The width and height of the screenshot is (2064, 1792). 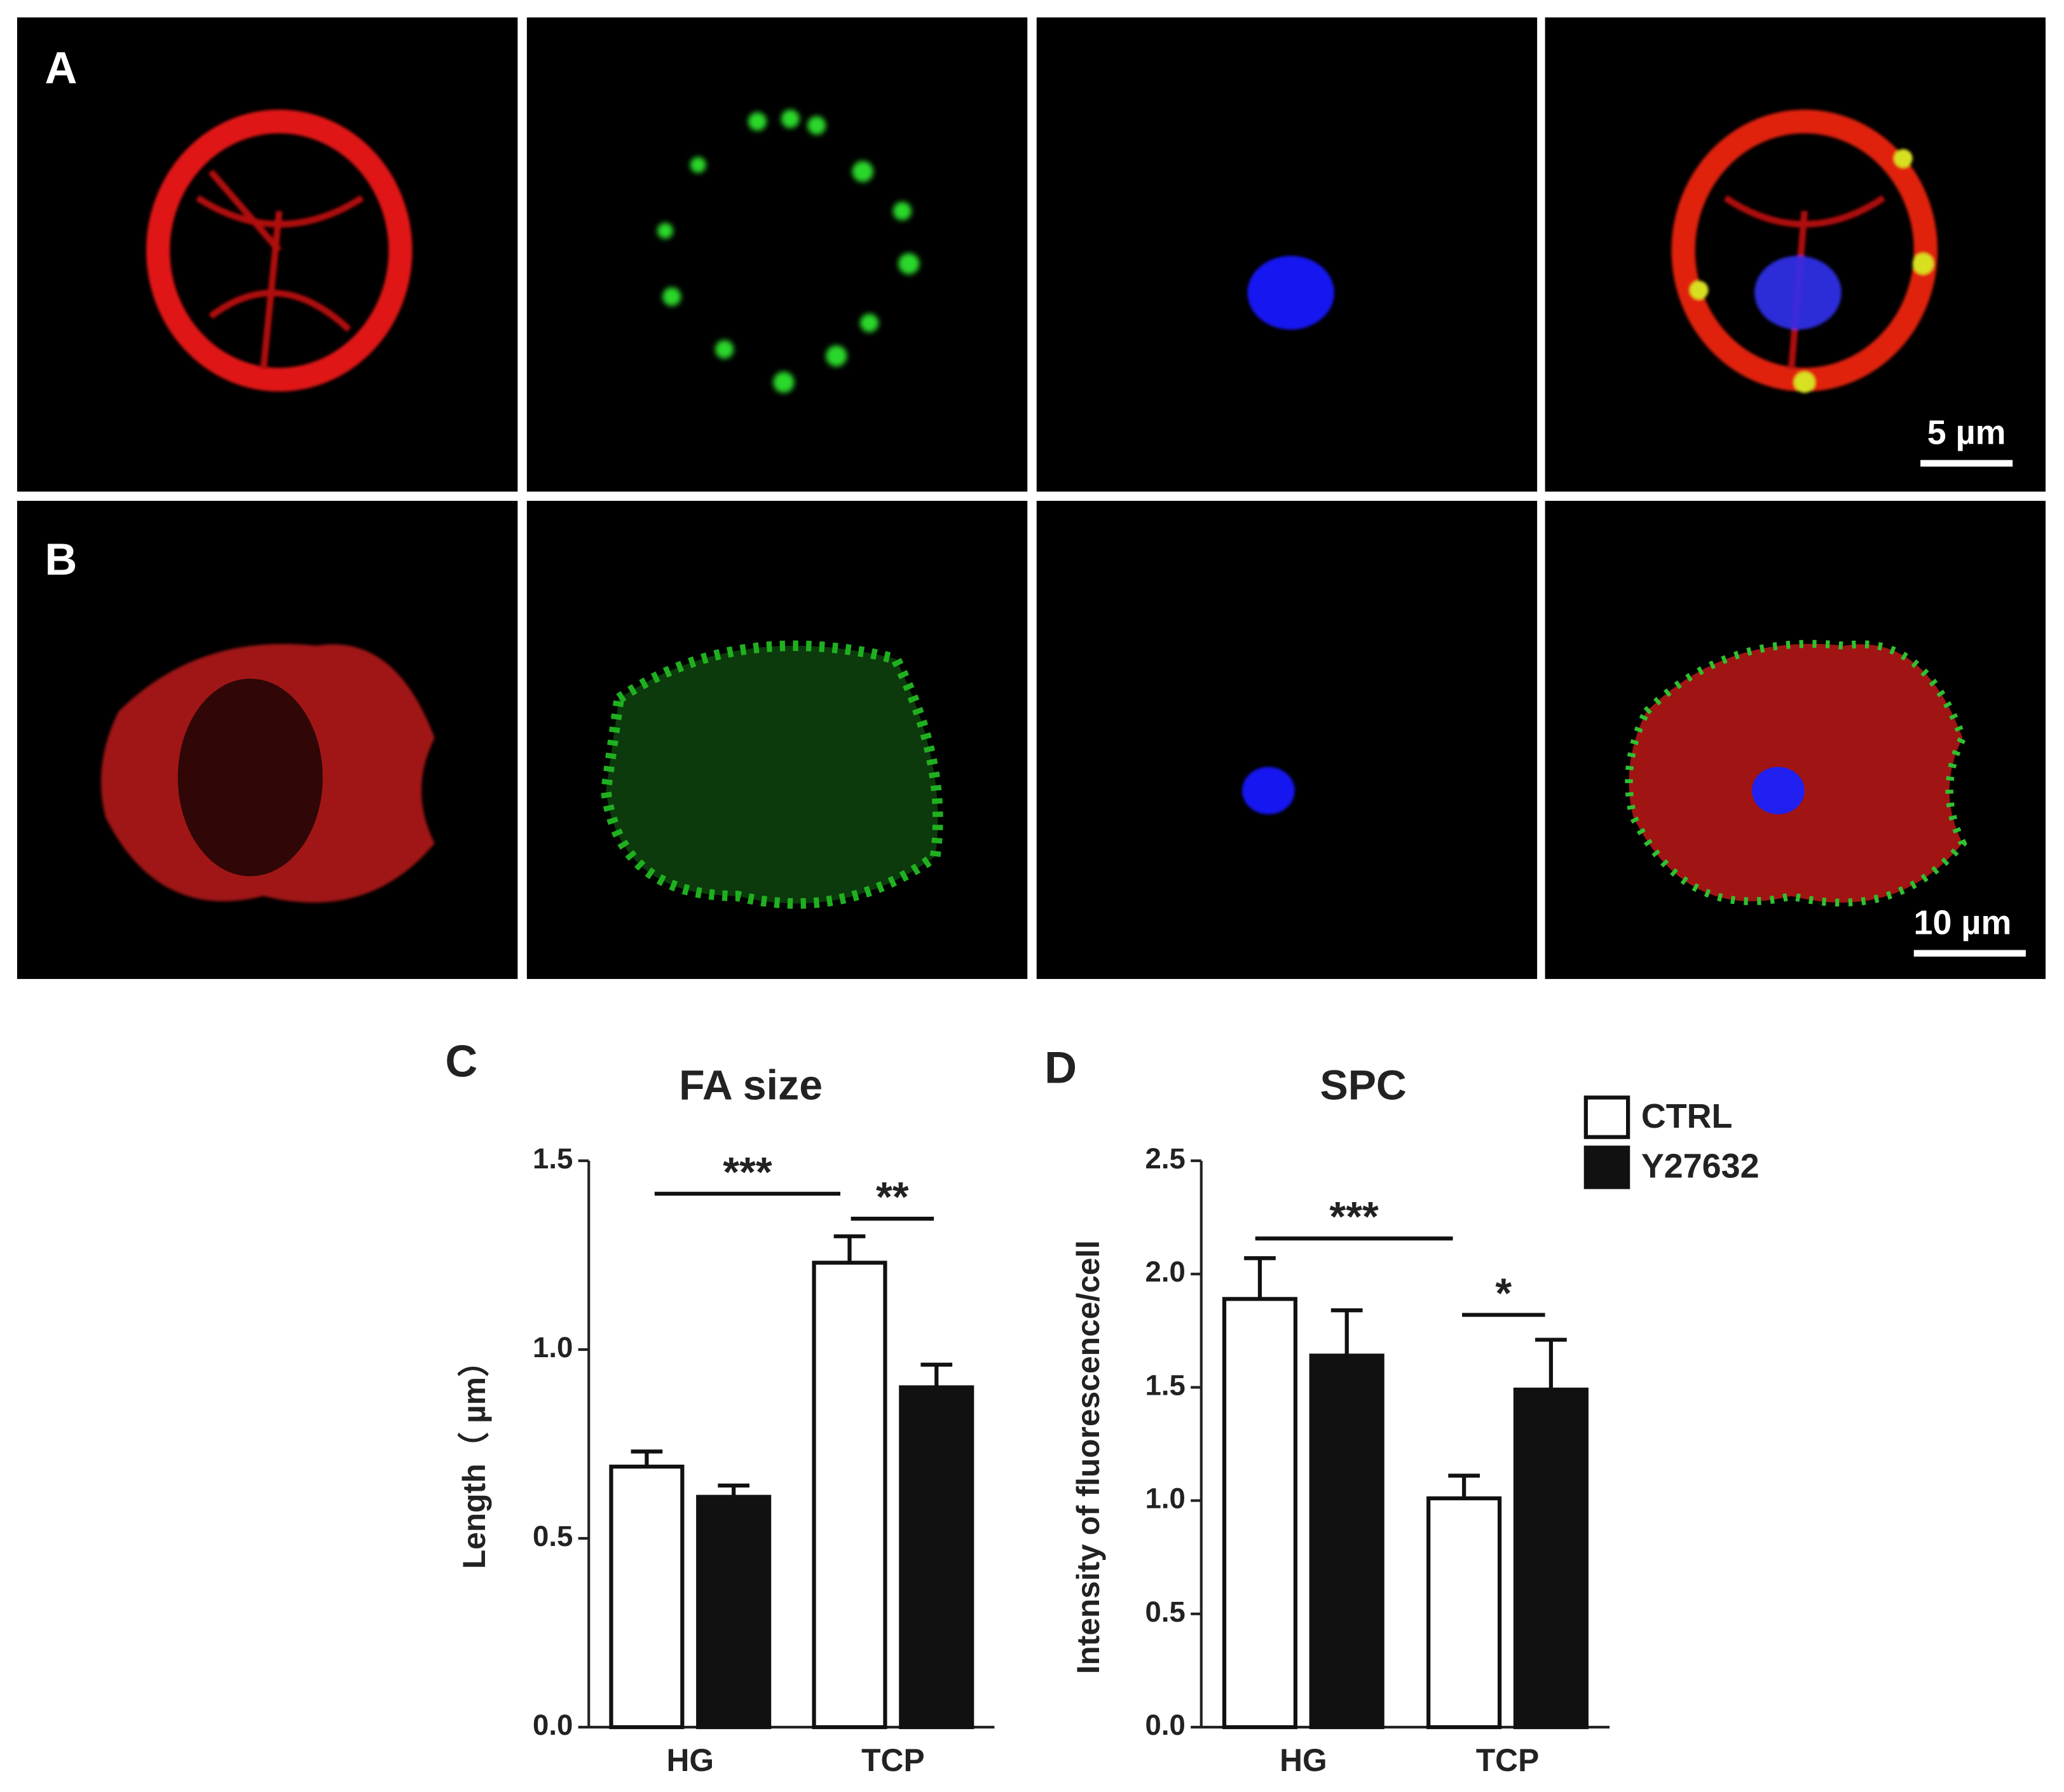 What do you see at coordinates (250, 778) in the screenshot?
I see `actin-center` at bounding box center [250, 778].